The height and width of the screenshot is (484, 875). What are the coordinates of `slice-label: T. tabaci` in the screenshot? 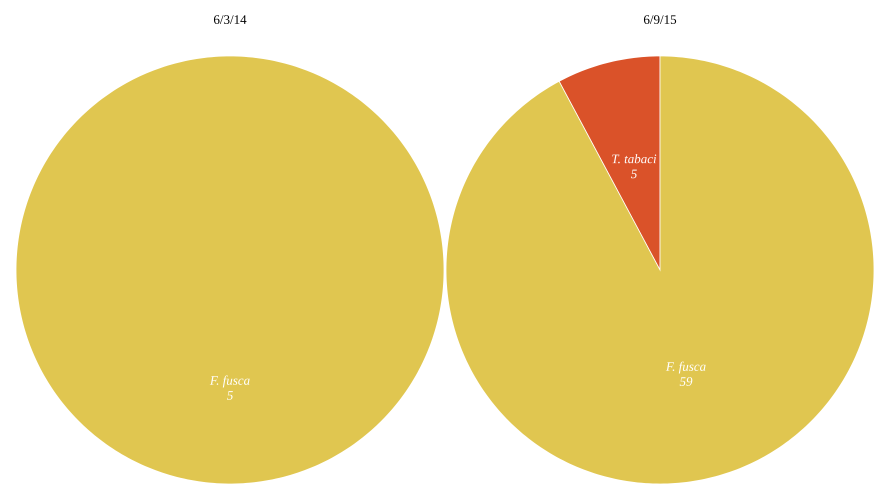 It's located at (634, 159).